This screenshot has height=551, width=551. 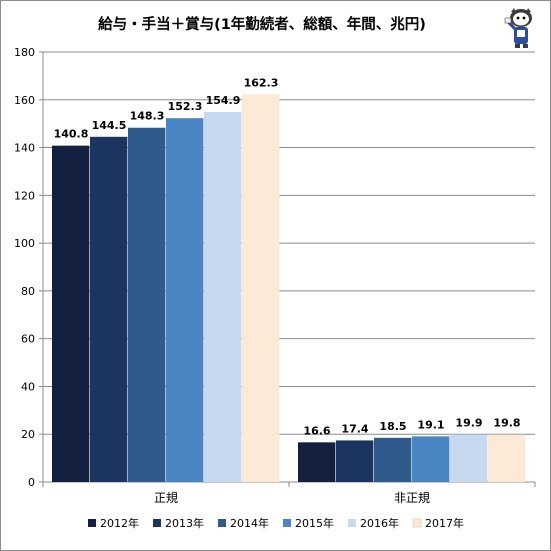 I want to click on chart-title: 給与・手当＋賞与(1年勤続者、総額、年間、兆円), so click(x=262, y=24).